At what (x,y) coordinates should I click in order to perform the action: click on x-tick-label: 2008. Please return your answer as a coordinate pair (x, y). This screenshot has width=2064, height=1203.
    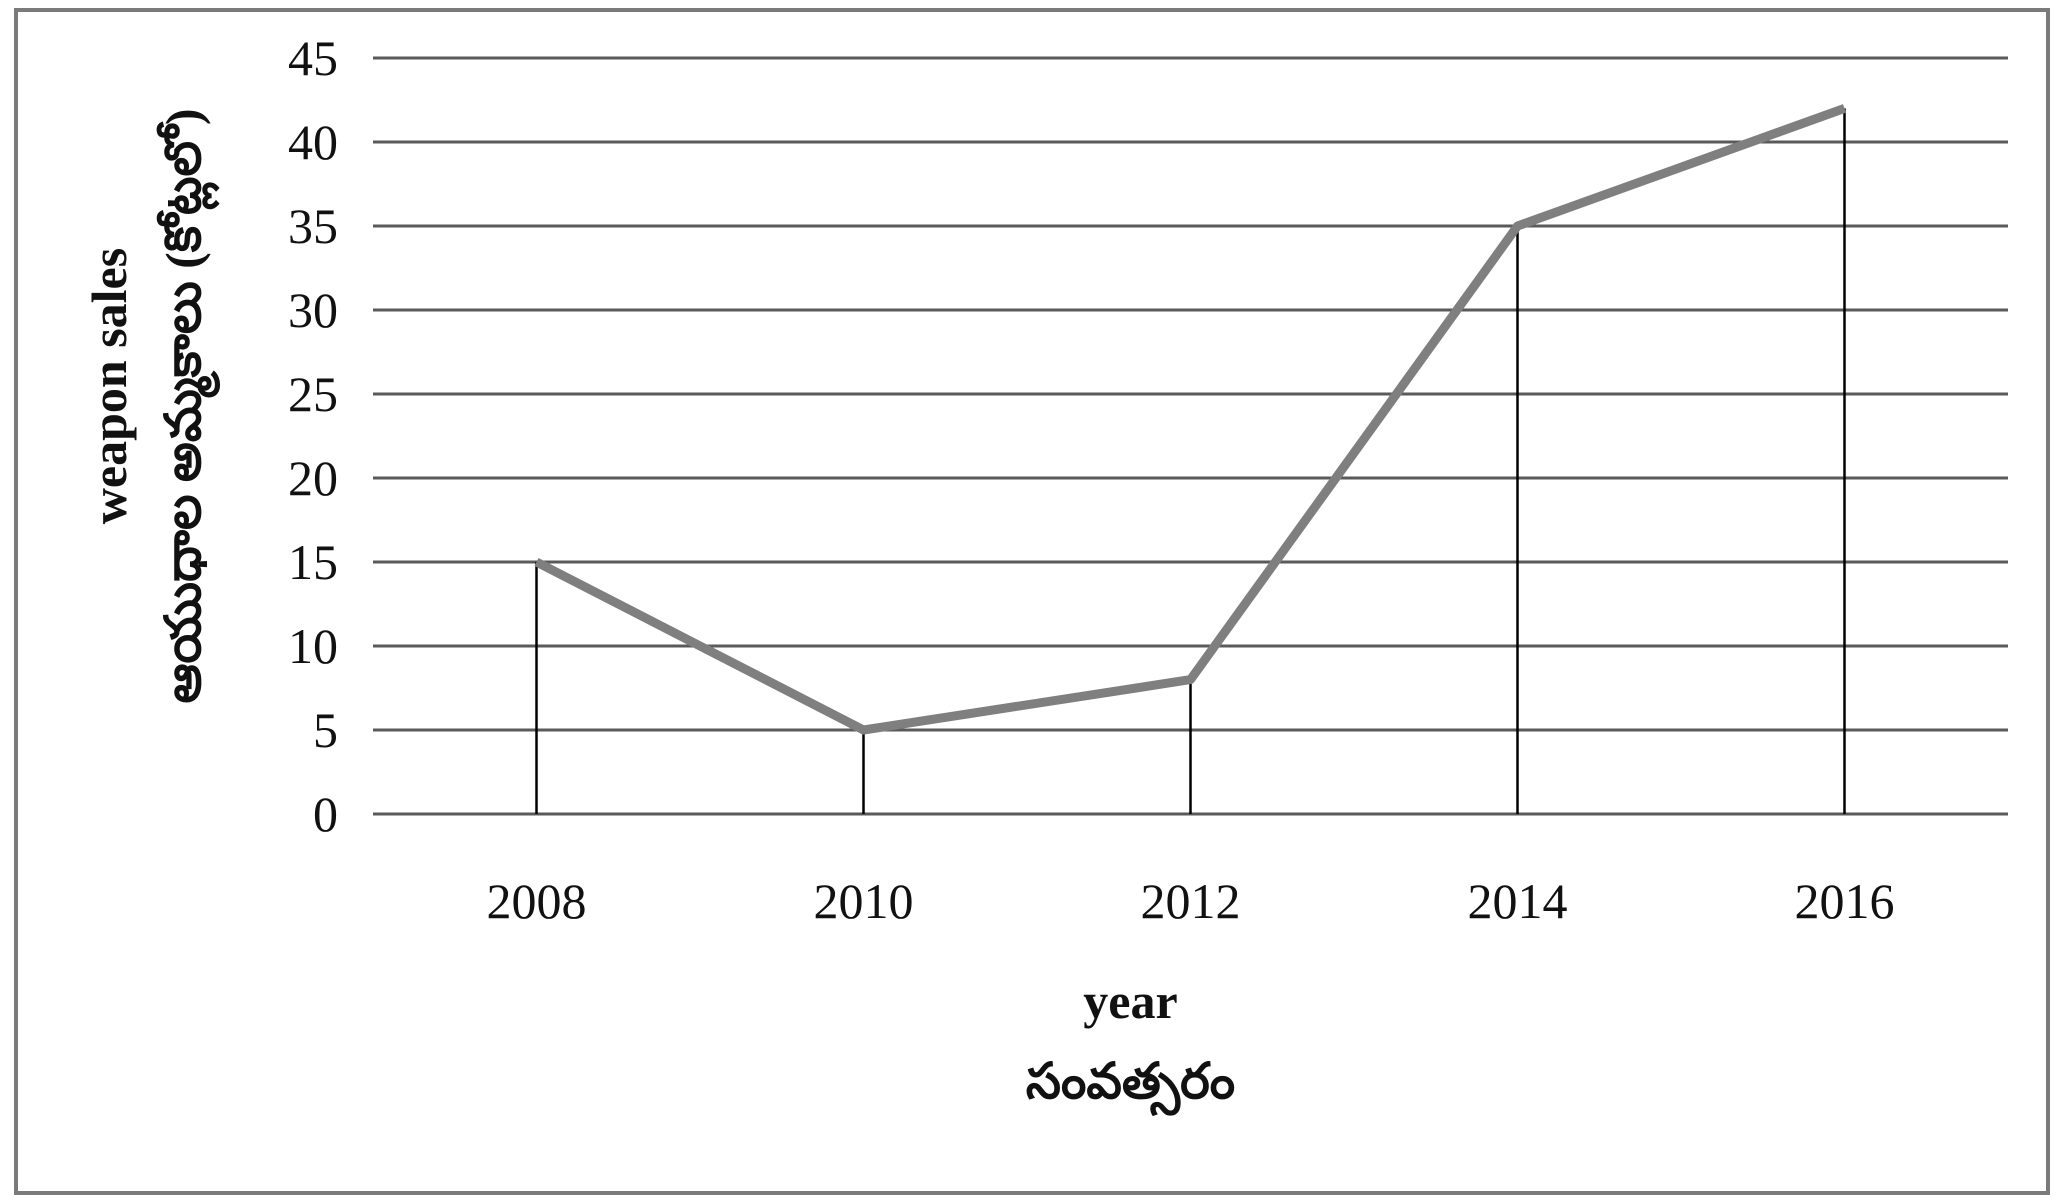
    Looking at the image, I should click on (537, 901).